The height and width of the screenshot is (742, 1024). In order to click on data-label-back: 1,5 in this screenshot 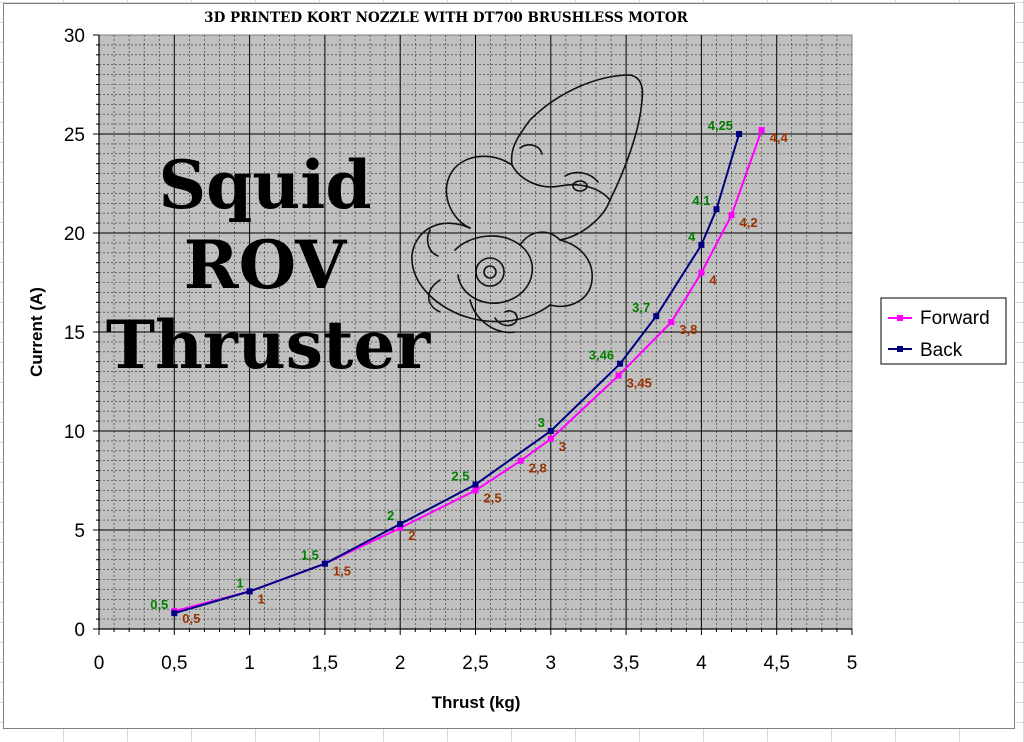, I will do `click(310, 555)`.